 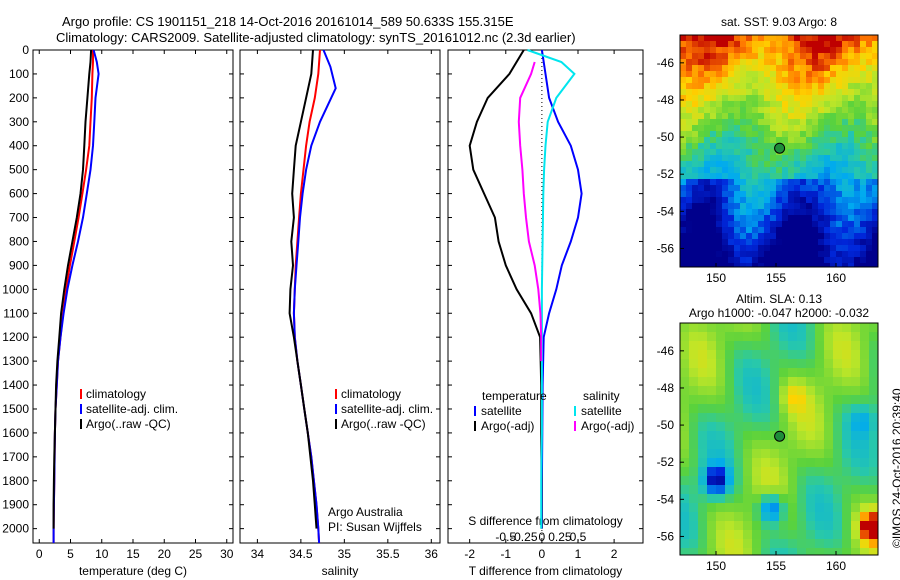 What do you see at coordinates (19, 146) in the screenshot?
I see `y-tick-label: 400` at bounding box center [19, 146].